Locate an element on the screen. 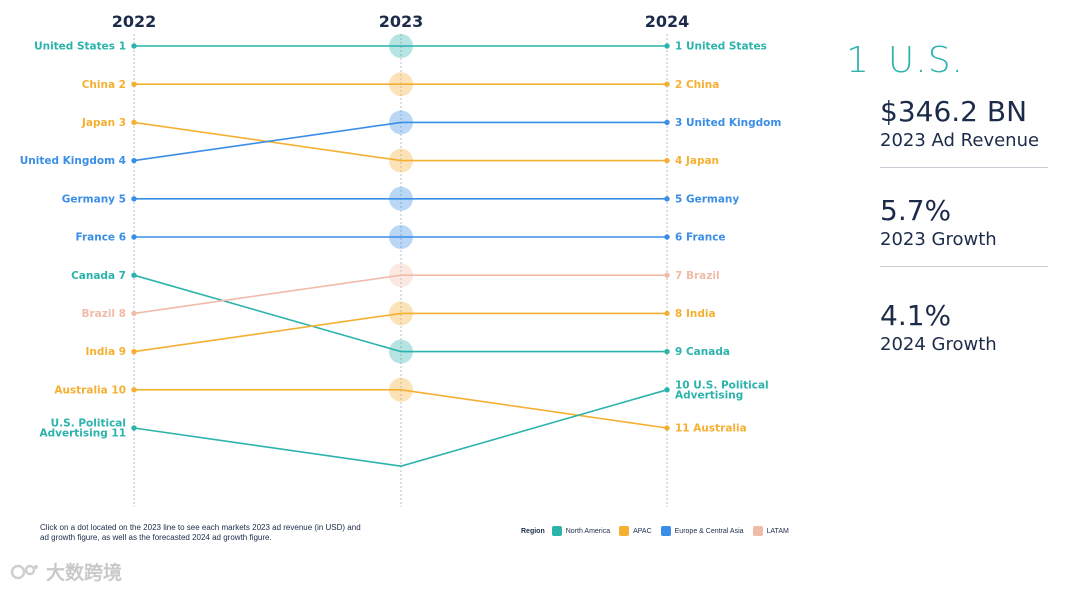  line-in is located at coordinates (400, 332).